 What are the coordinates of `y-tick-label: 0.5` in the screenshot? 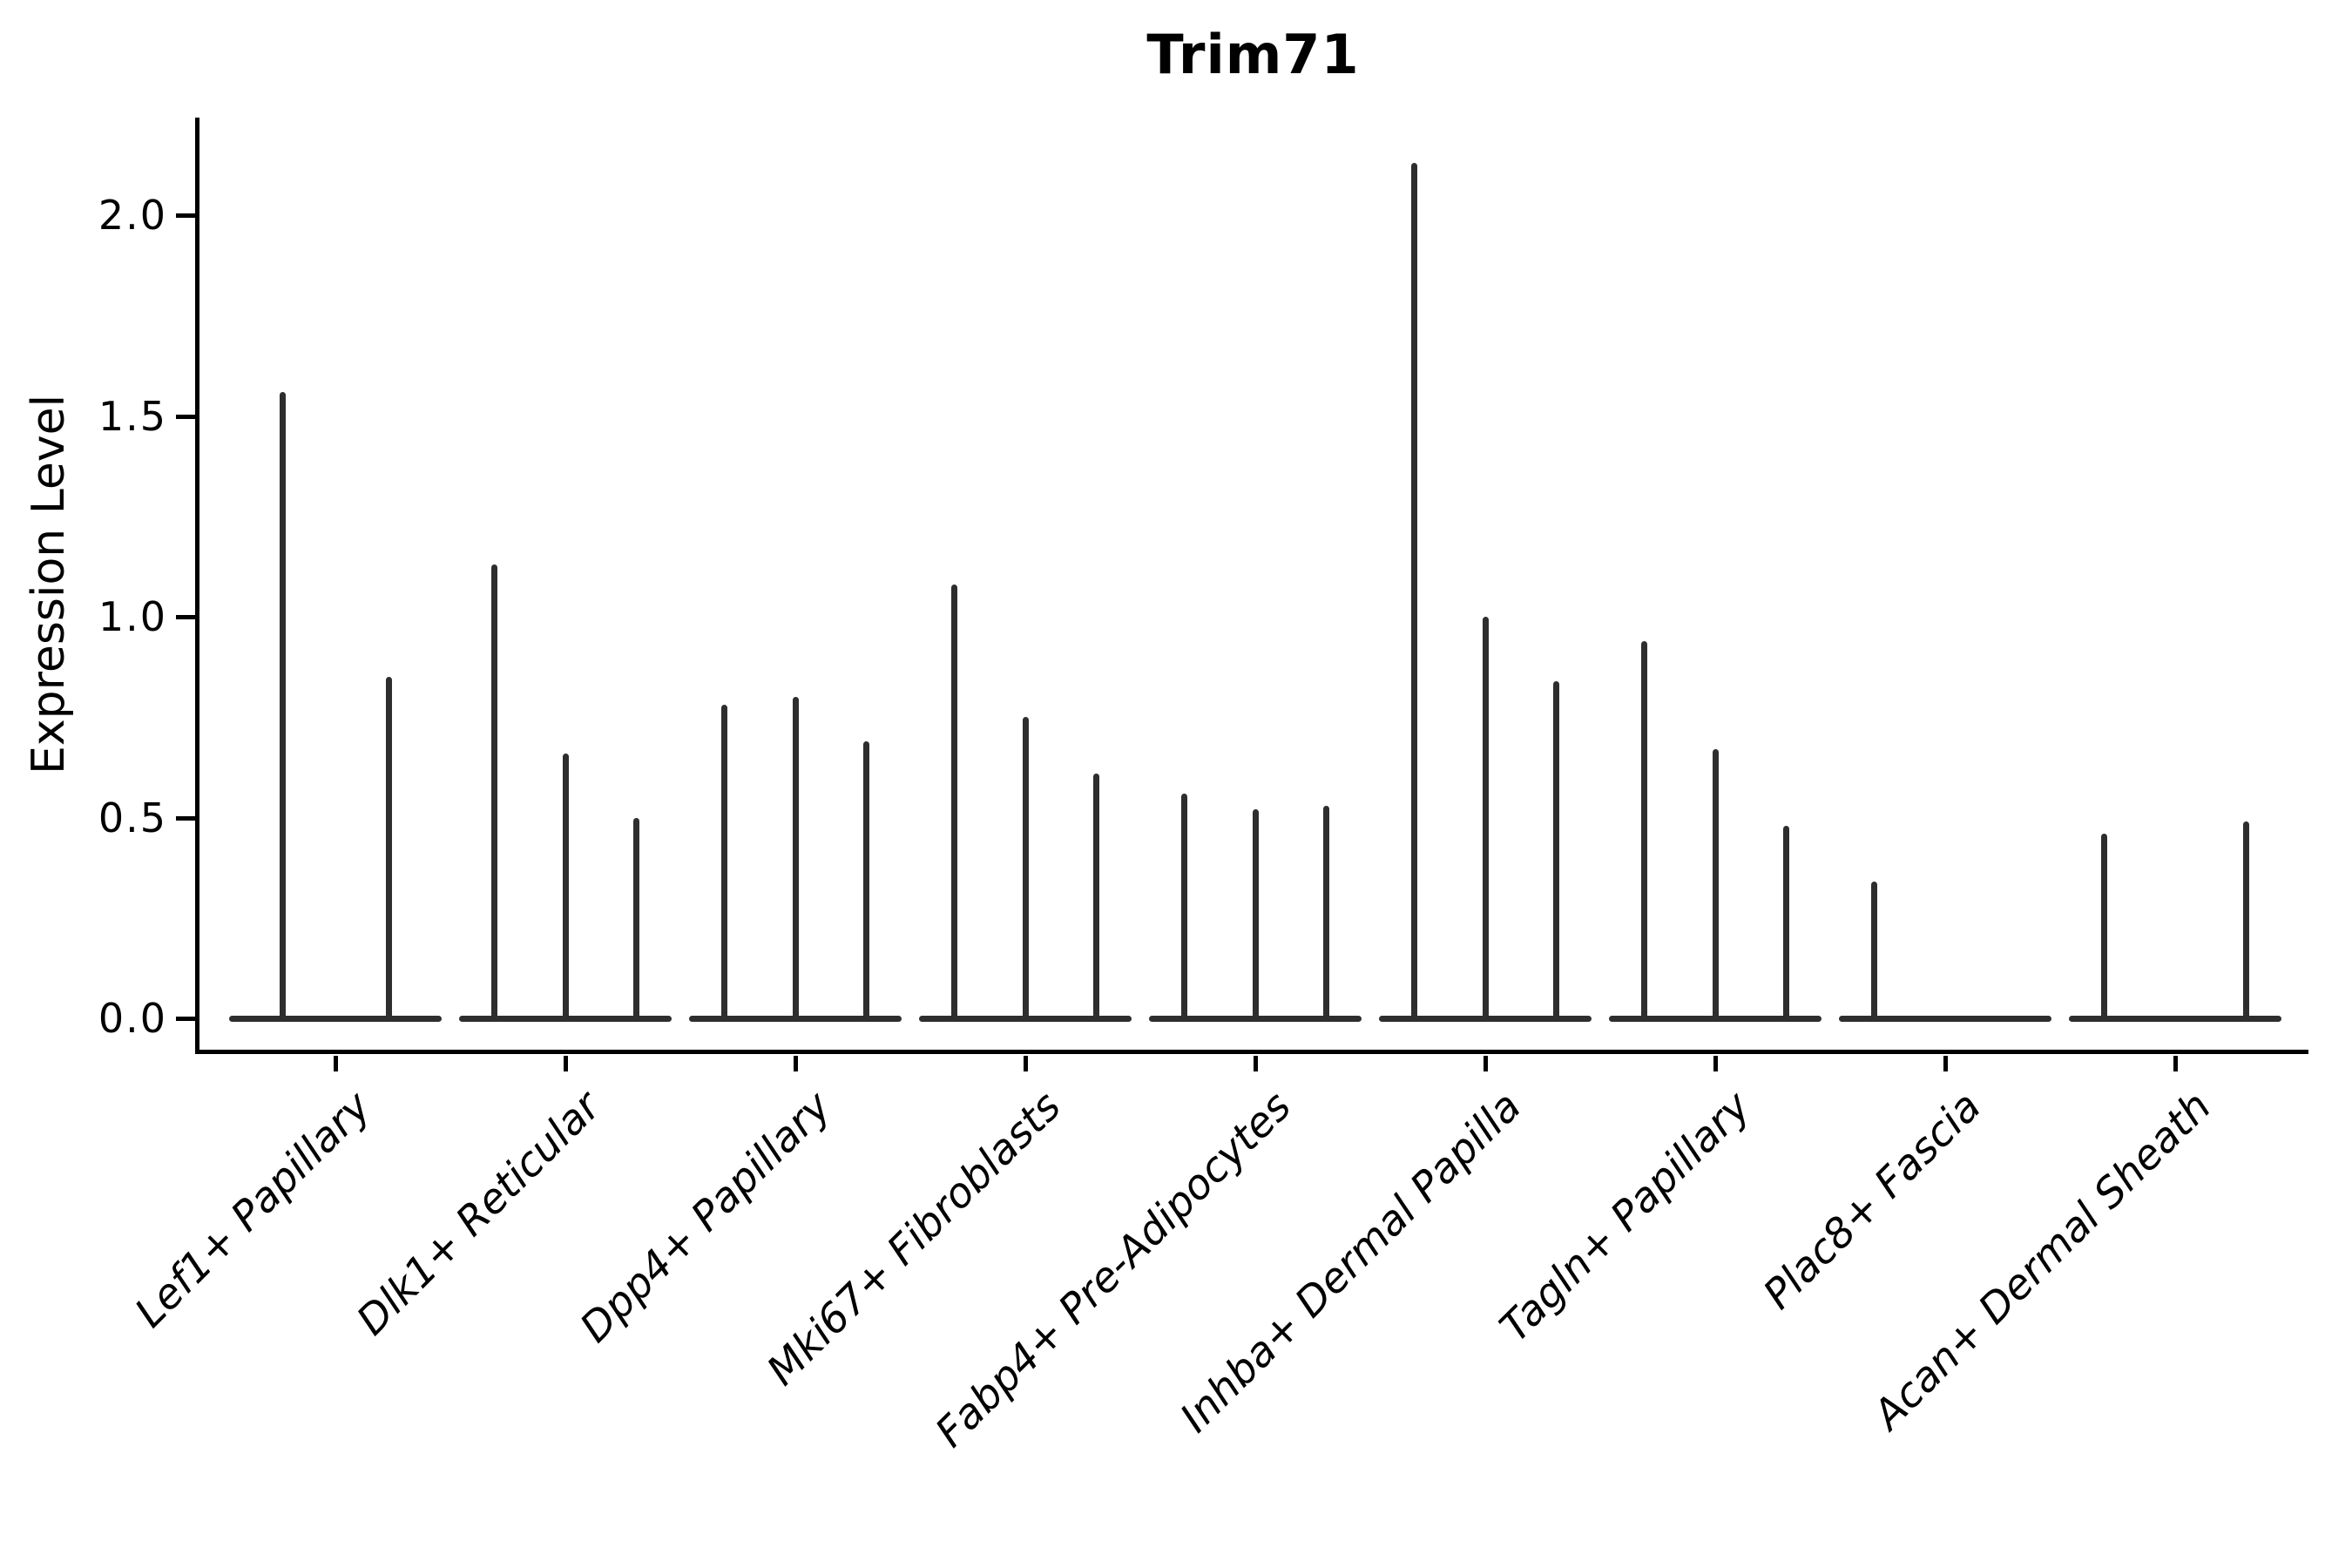 It's located at (132, 817).